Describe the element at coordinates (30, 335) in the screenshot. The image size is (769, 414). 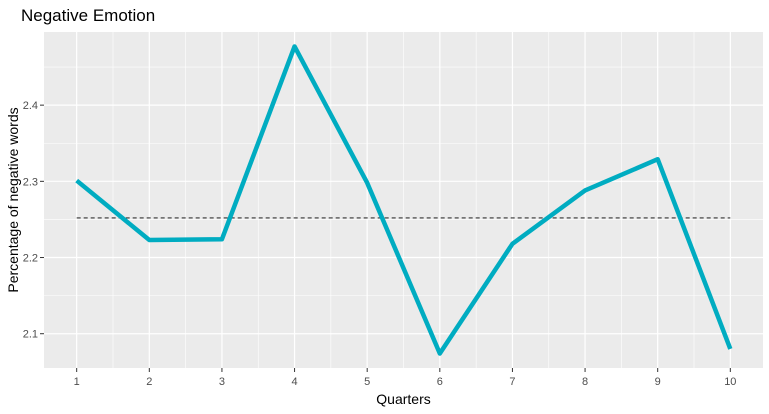
I see `y-tick-label: 2.1` at that location.